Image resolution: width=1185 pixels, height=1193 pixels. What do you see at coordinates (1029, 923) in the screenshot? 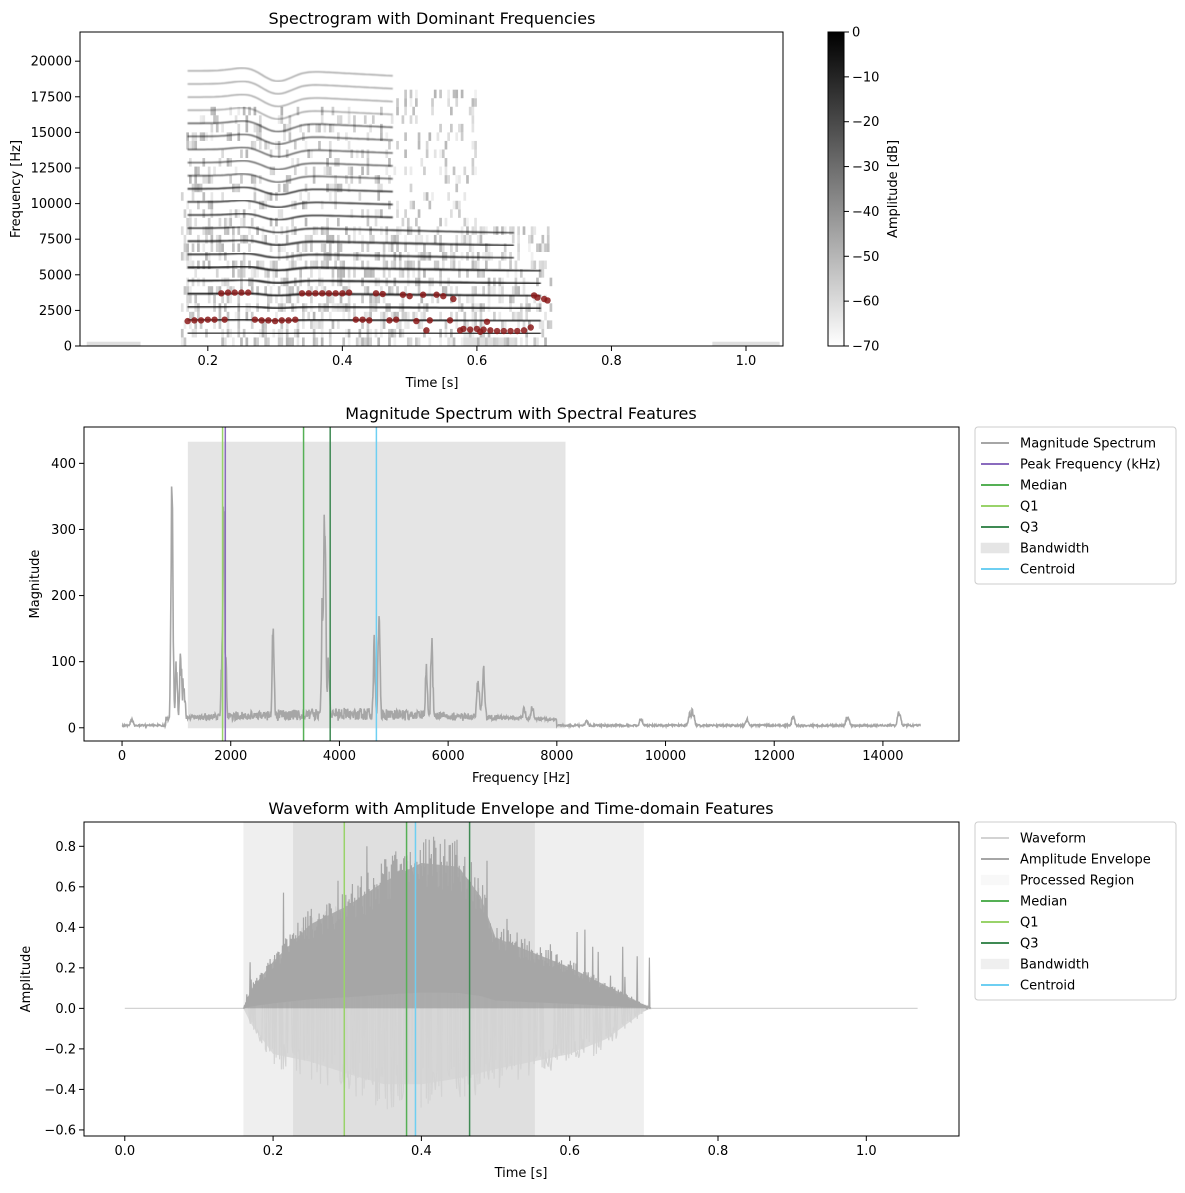
I see `waveform-legend-label: Q1` at bounding box center [1029, 923].